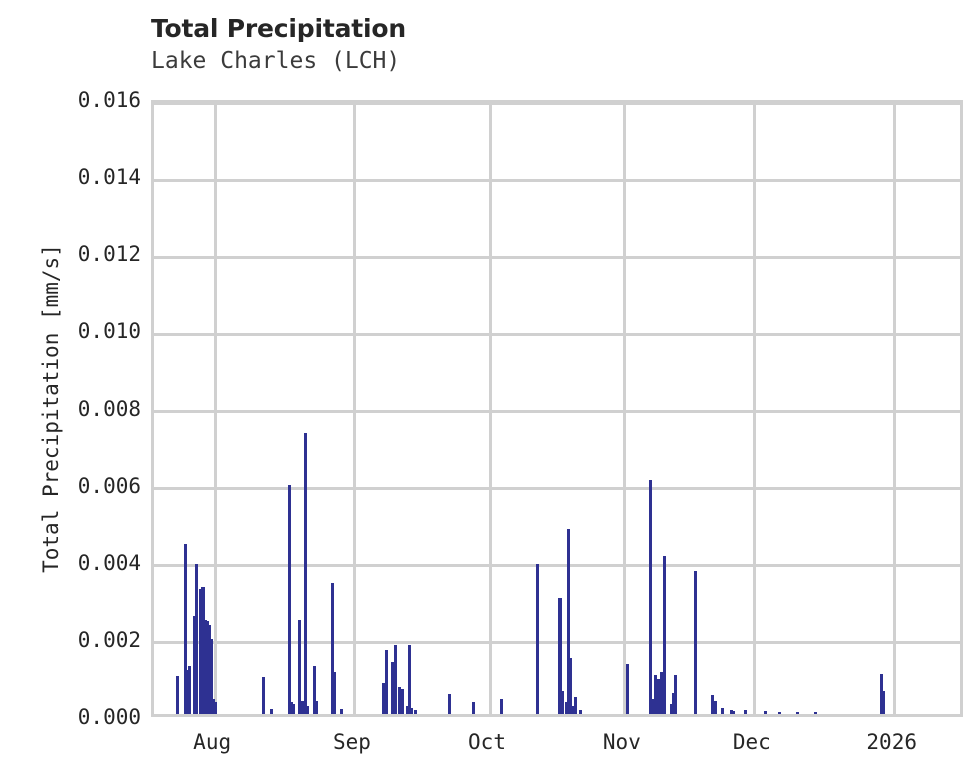 Image resolution: width=980 pixels, height=780 pixels. What do you see at coordinates (751, 742) in the screenshot?
I see `x-tick-label: Dec` at bounding box center [751, 742].